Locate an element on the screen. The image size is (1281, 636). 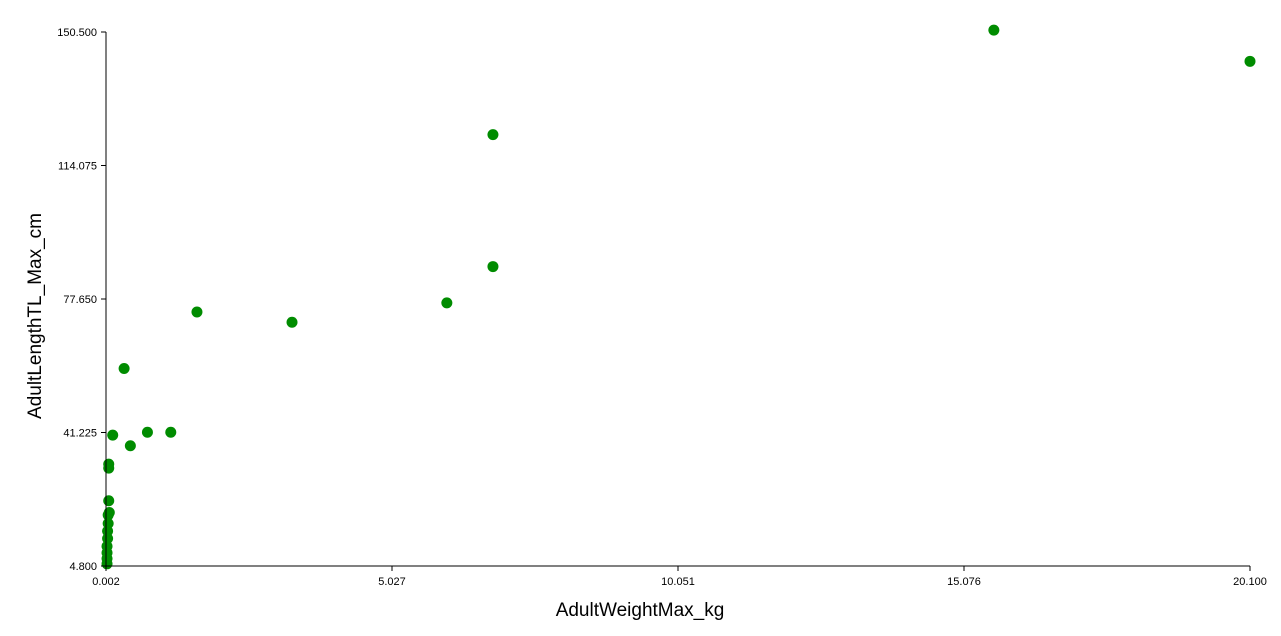
x-tick-label: 20.100 is located at coordinates (1250, 582).